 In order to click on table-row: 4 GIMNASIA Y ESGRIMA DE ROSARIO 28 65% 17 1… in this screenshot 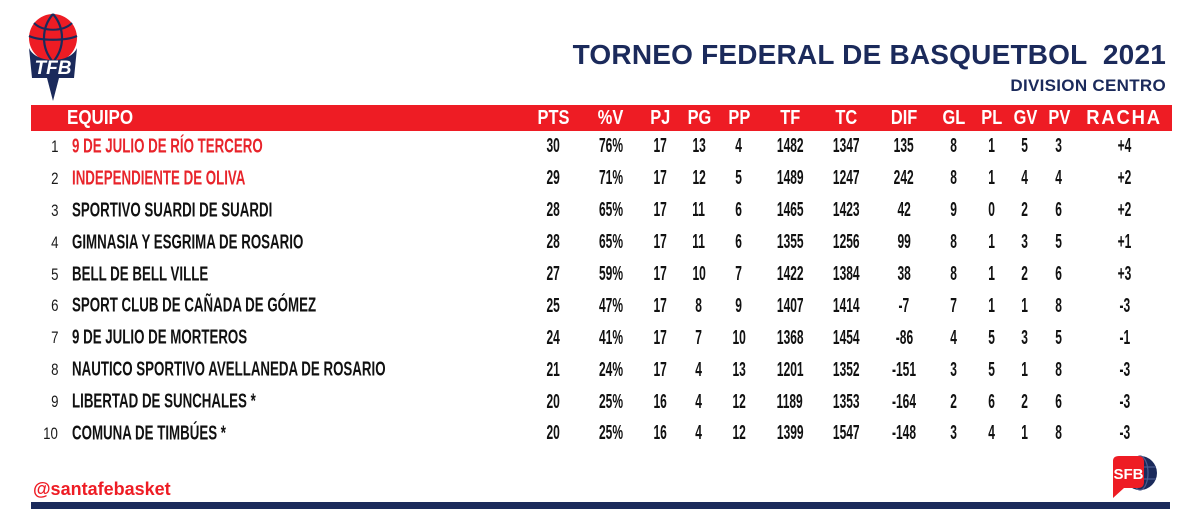, I will do `click(601, 243)`.